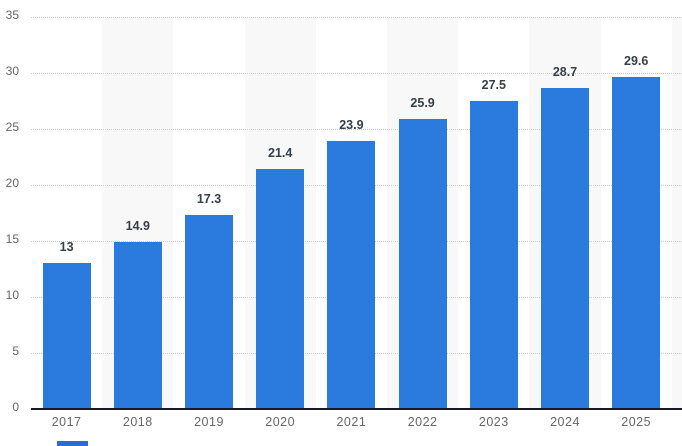  I want to click on bar-2022, so click(422, 263).